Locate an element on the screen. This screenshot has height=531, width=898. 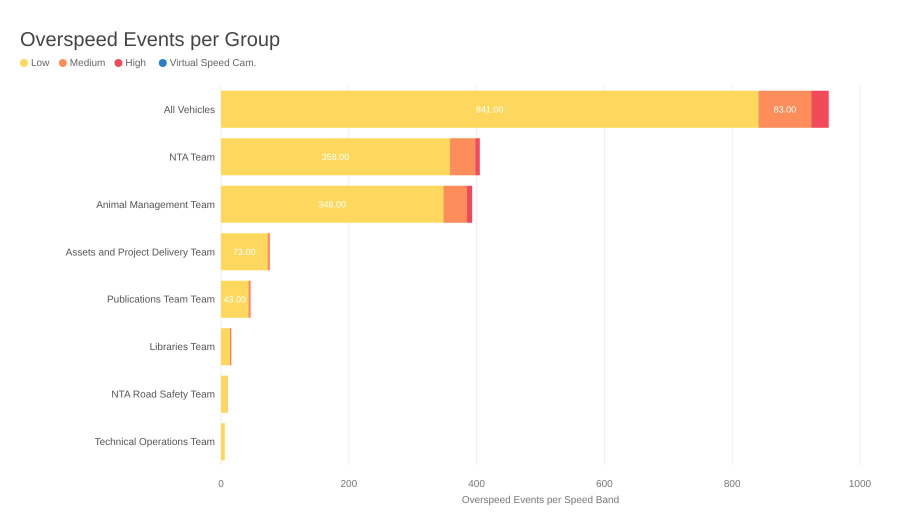
x-tick-label: 1000 is located at coordinates (860, 484).